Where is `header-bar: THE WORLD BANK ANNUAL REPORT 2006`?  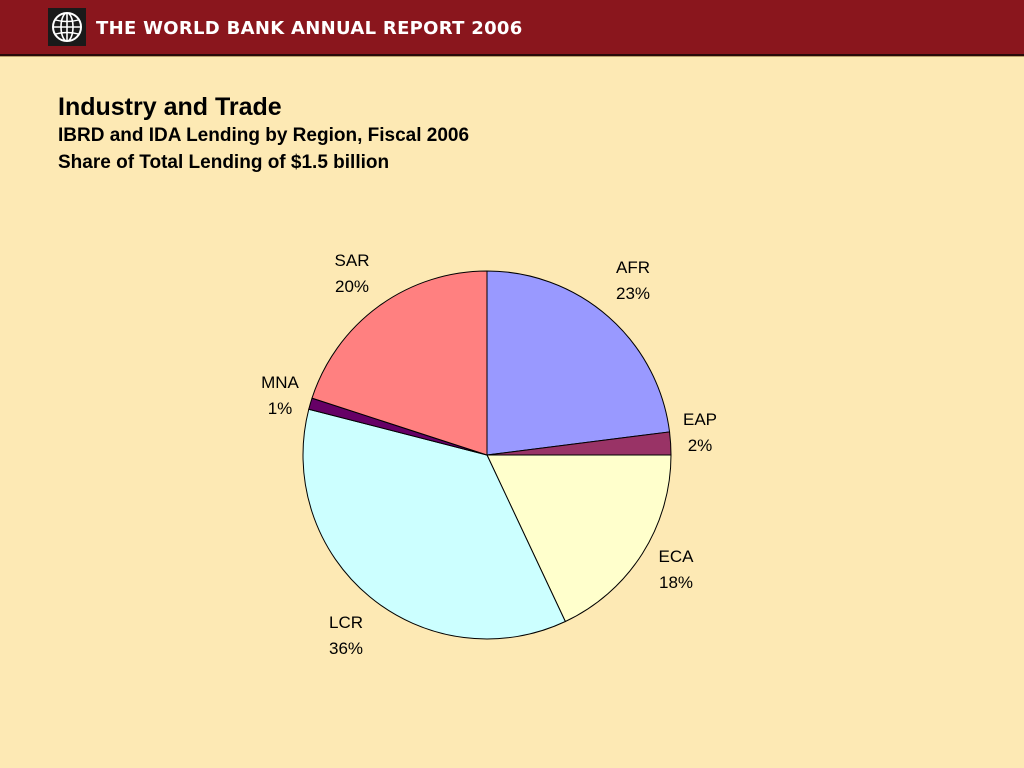 header-bar: THE WORLD BANK ANNUAL REPORT 2006 is located at coordinates (512, 28).